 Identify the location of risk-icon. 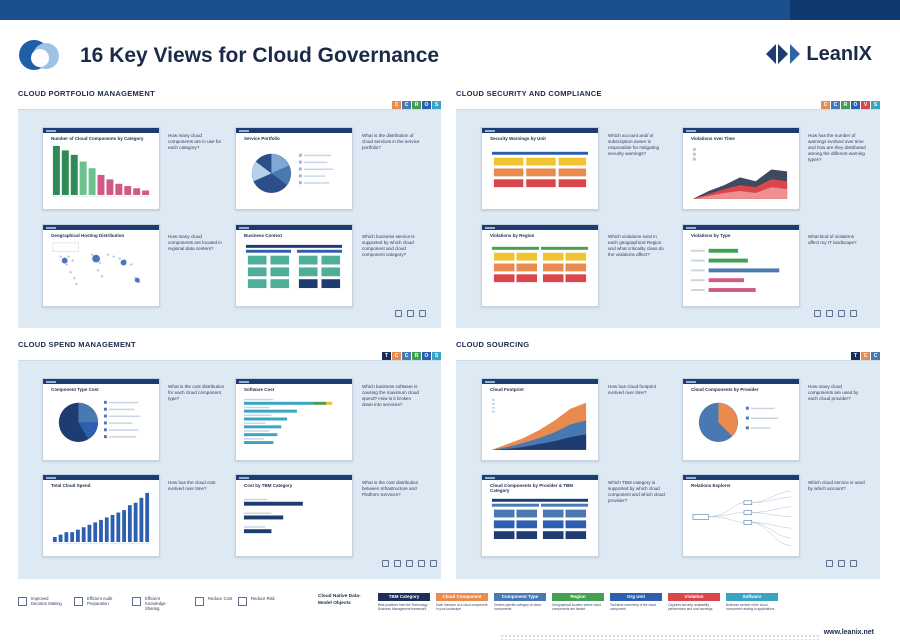
(242, 601).